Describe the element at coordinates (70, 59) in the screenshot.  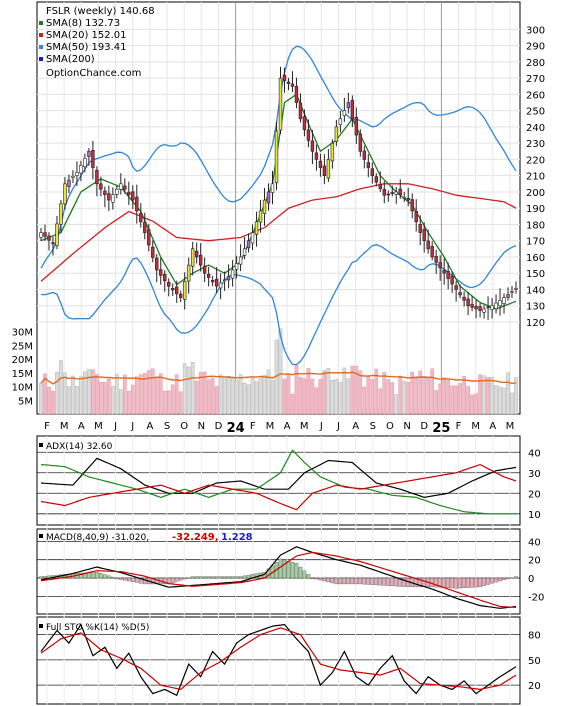
I see `legend-sma200: SMA(200)` at that location.